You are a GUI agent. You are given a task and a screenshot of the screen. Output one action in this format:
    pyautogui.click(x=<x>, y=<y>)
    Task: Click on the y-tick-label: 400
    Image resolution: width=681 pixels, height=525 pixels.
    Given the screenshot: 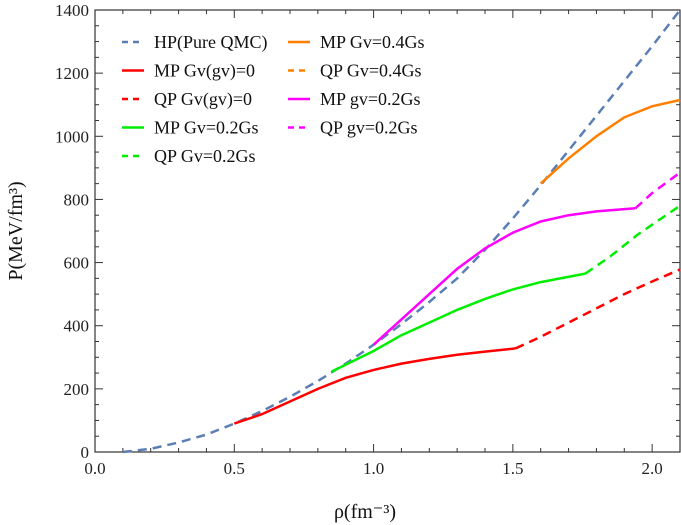 What is the action you would take?
    pyautogui.click(x=77, y=326)
    